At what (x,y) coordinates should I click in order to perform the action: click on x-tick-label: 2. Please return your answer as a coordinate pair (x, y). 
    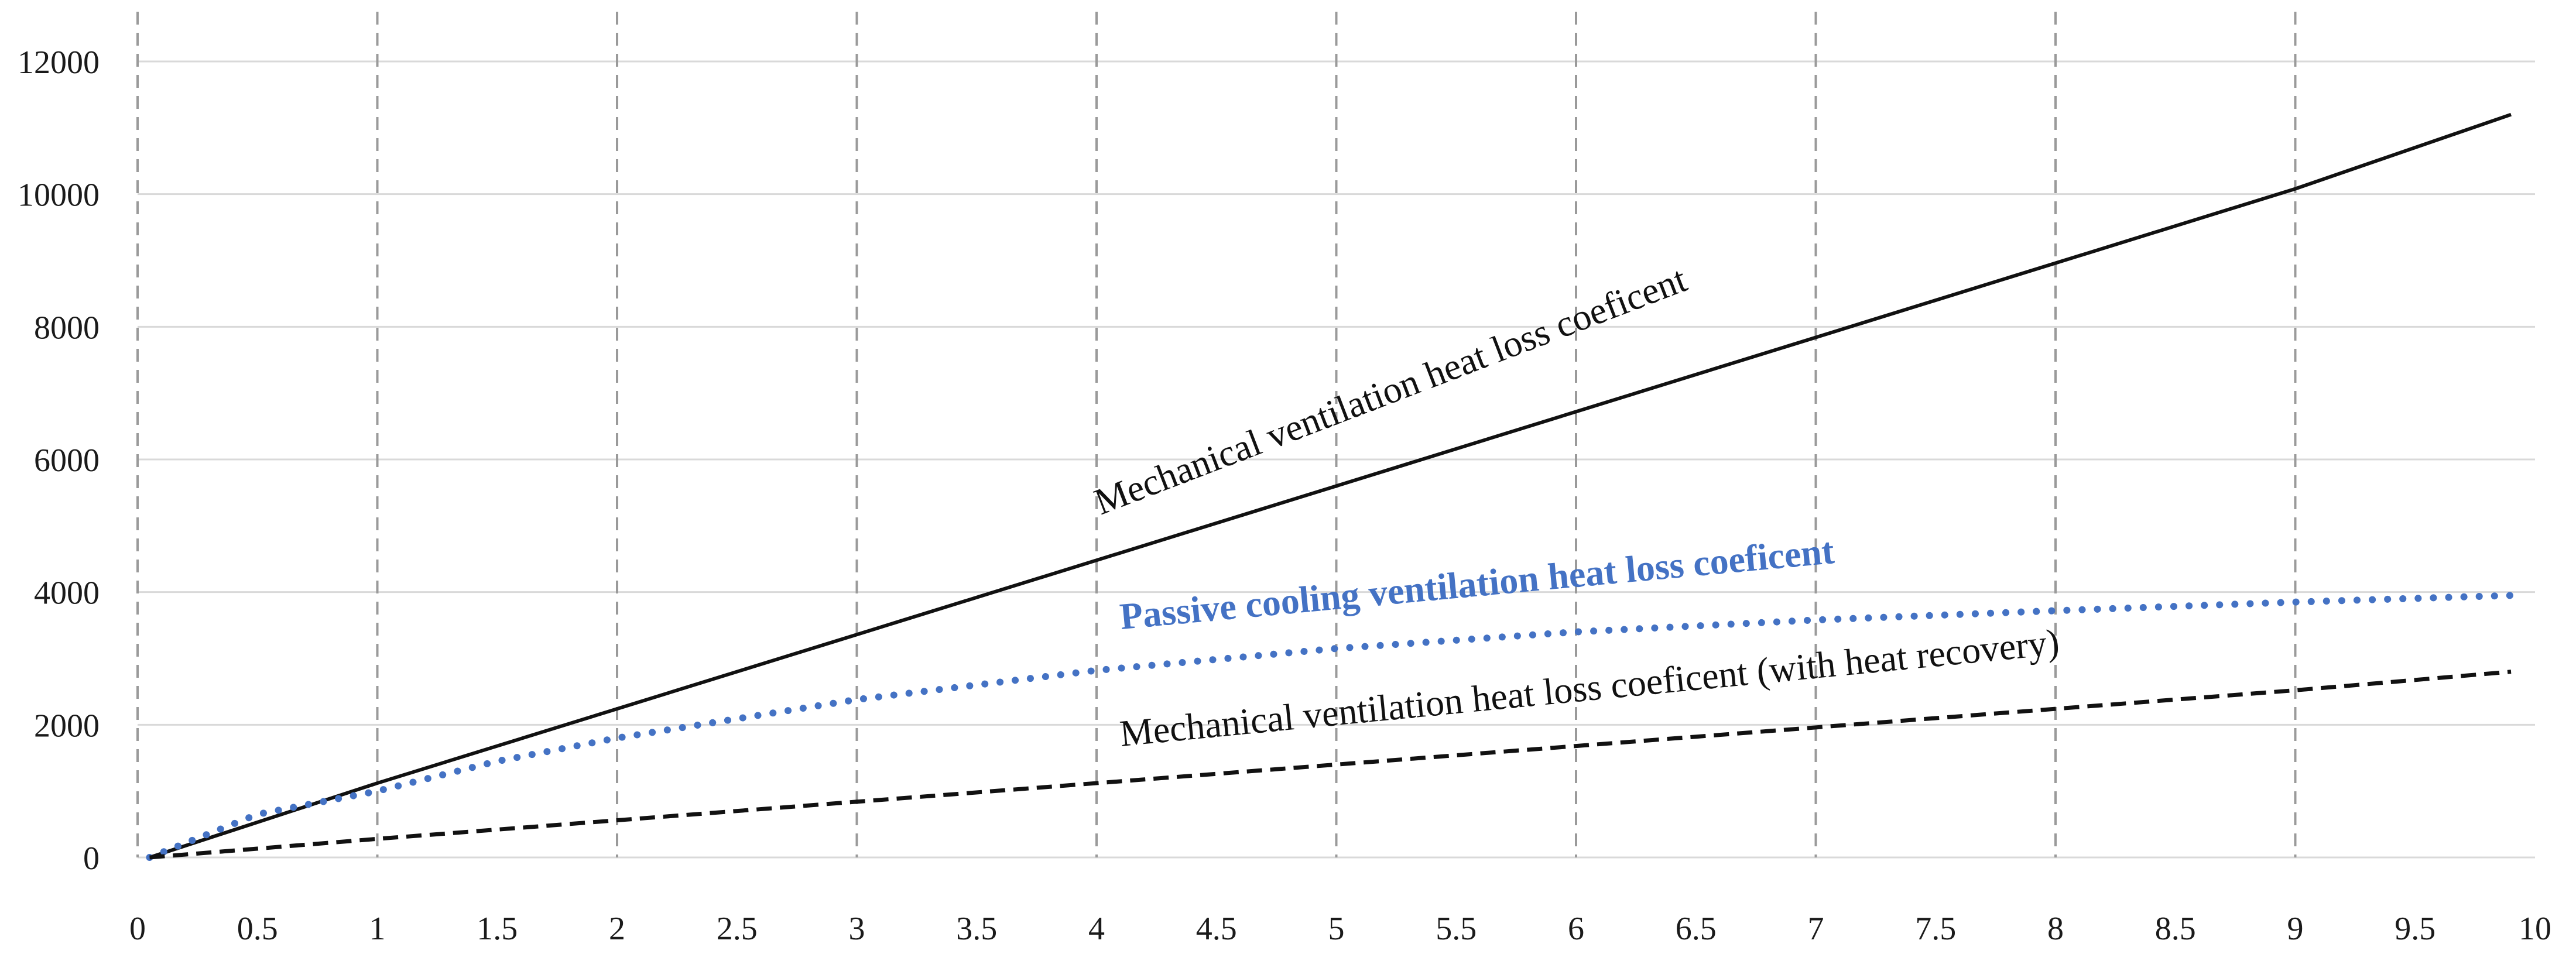
    Looking at the image, I should click on (617, 929).